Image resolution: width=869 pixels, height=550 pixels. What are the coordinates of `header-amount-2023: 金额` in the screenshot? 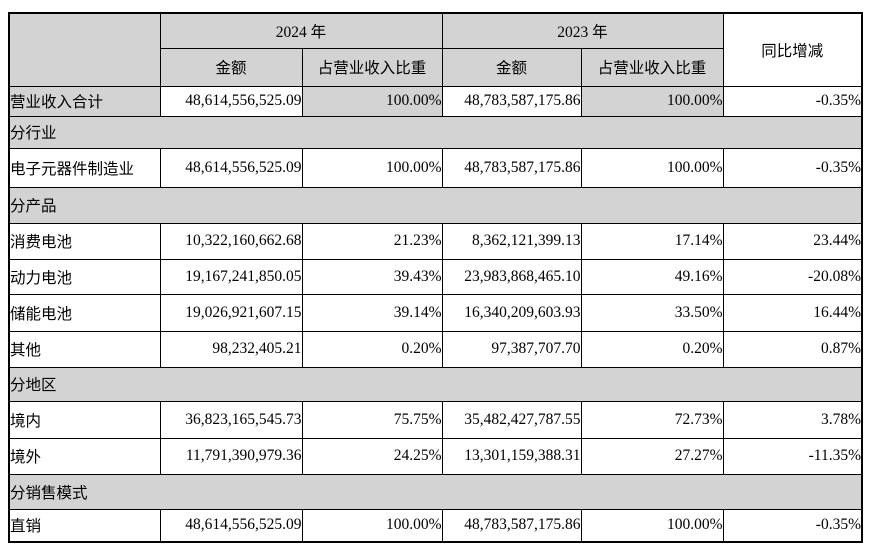 It's located at (511, 67).